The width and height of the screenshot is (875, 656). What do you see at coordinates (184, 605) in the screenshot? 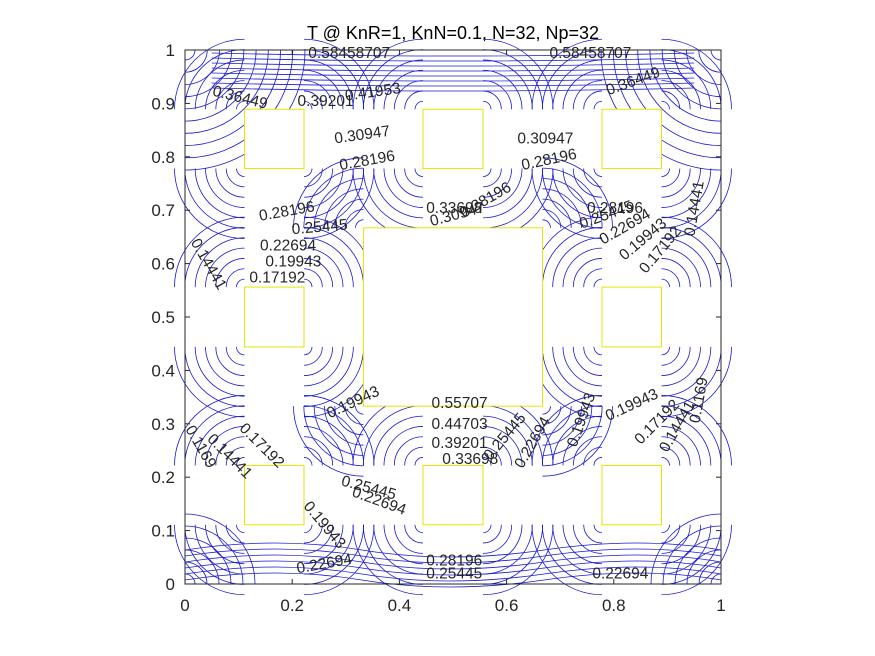
I see `x-tick-label: 0` at bounding box center [184, 605].